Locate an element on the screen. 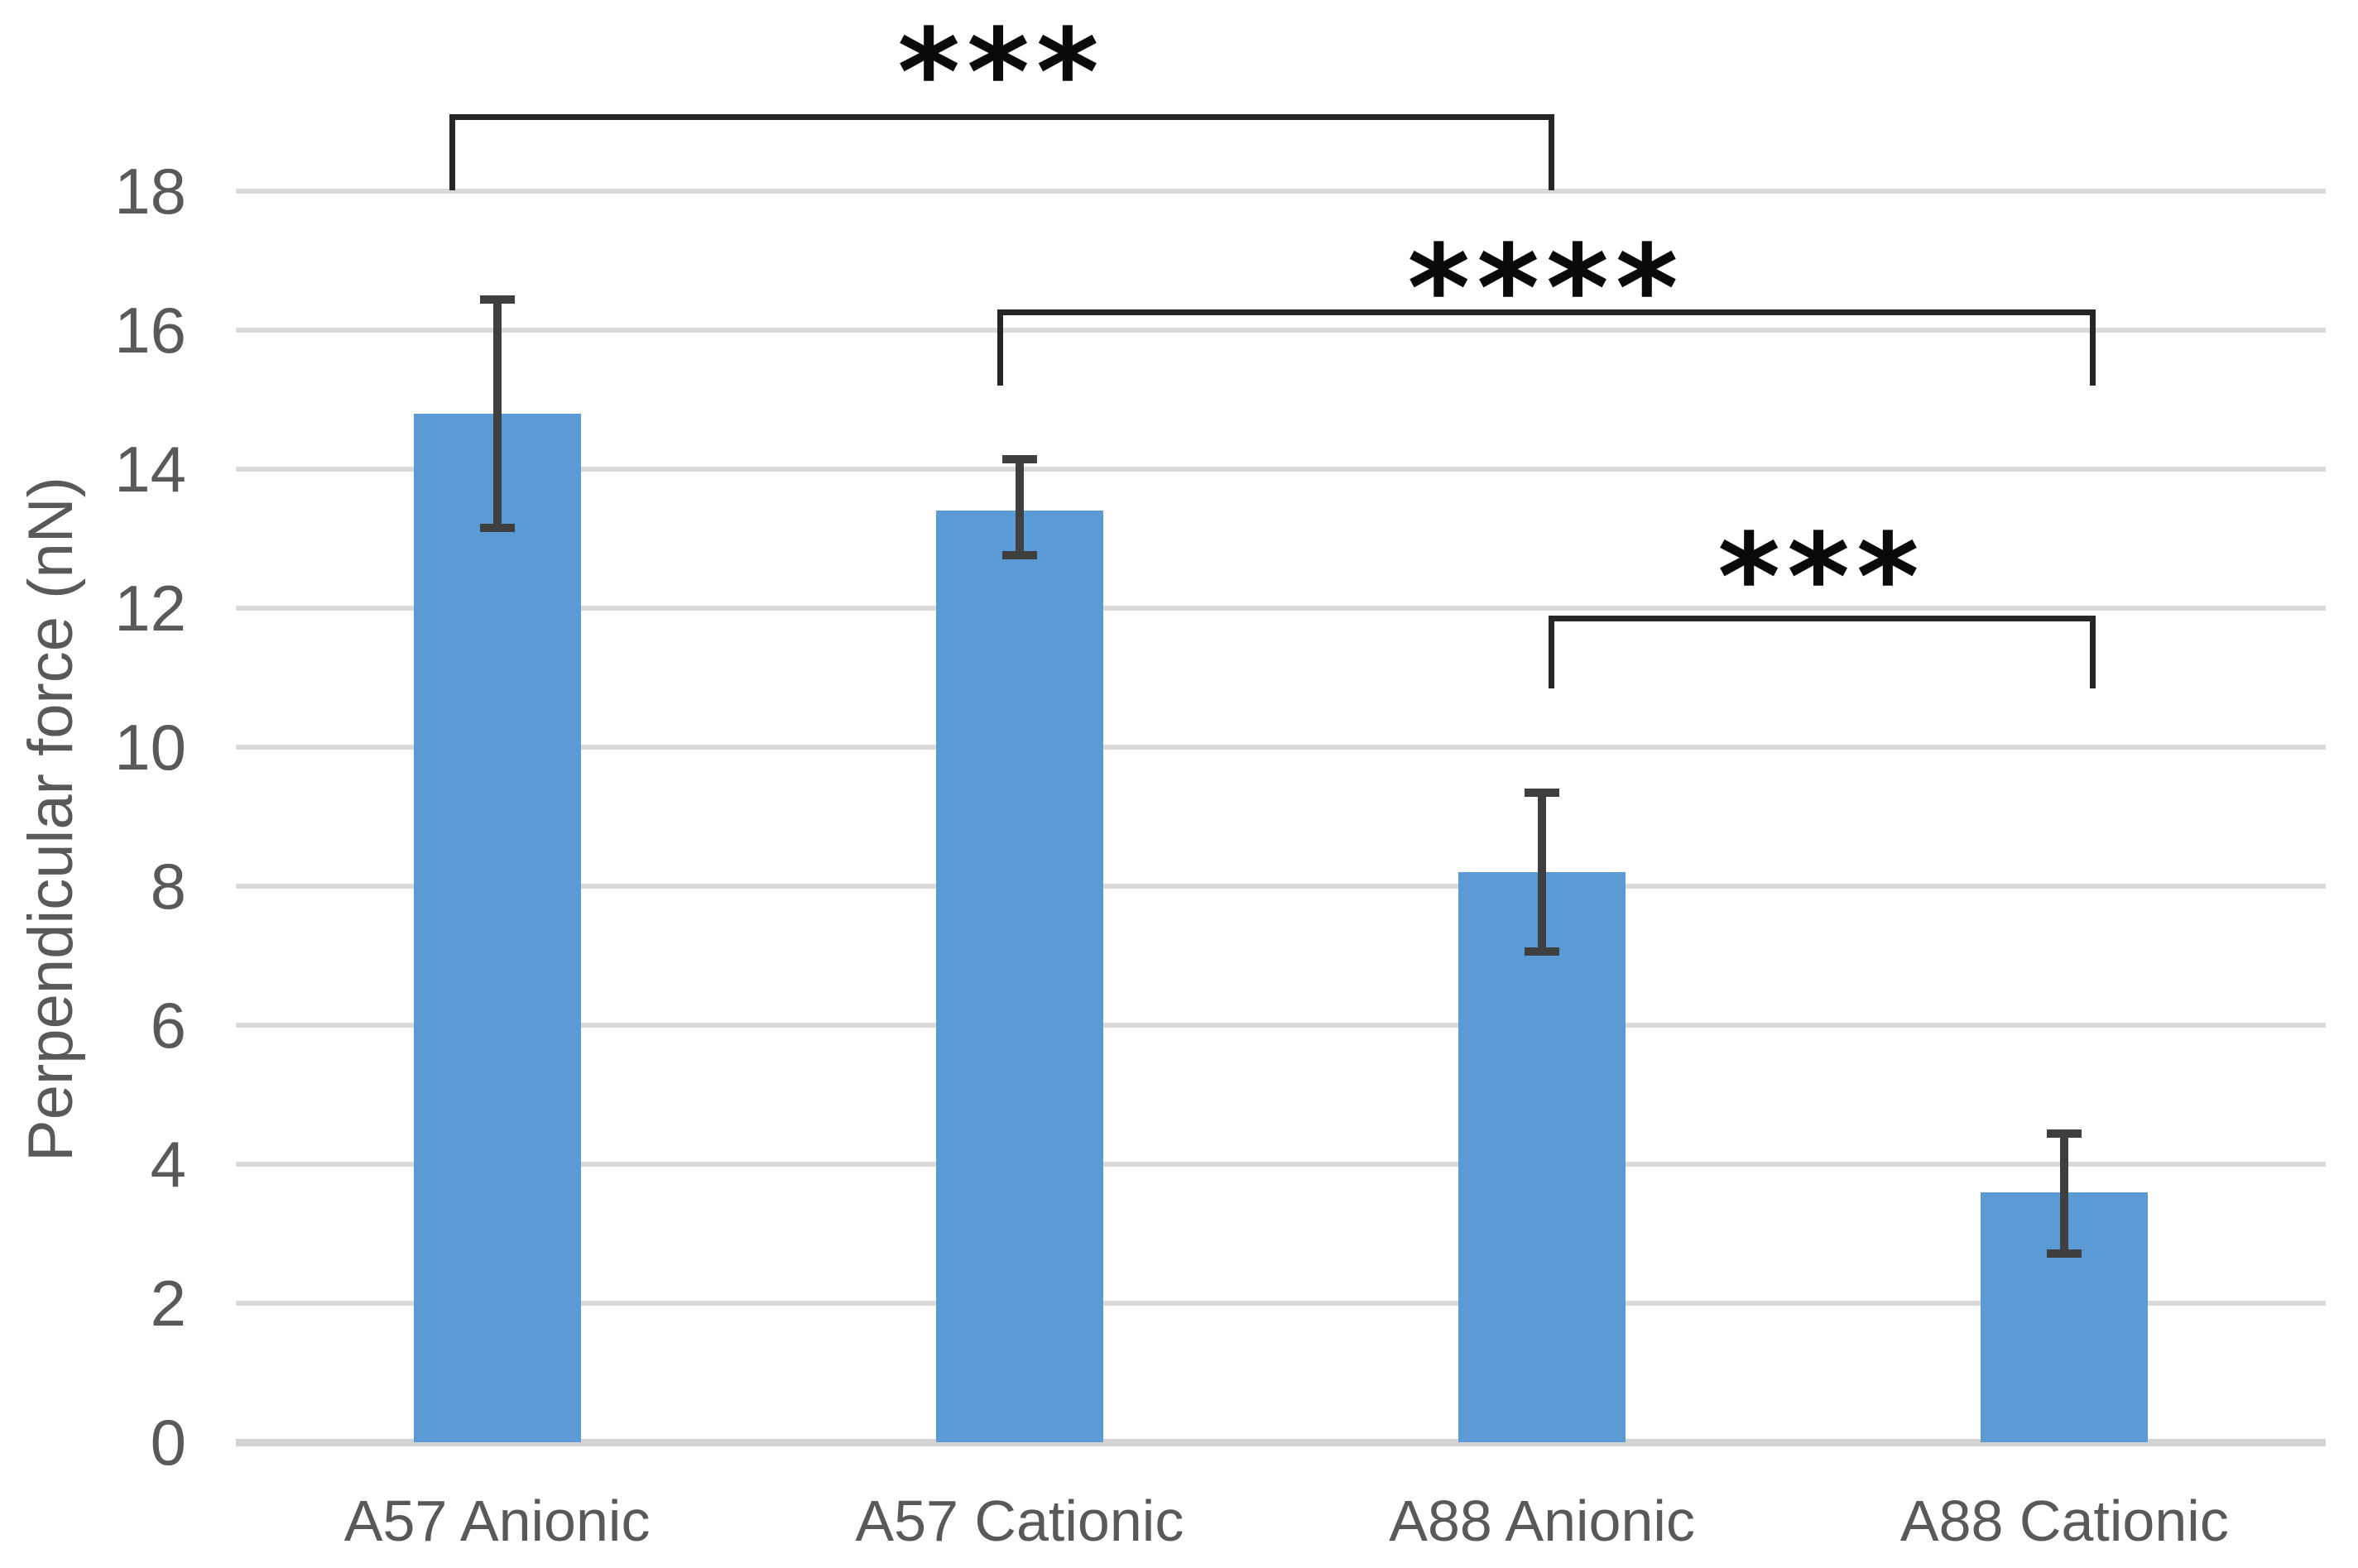 Image resolution: width=2358 pixels, height=1568 pixels. error-bar-upper-cap-a88-anionic is located at coordinates (1543, 794).